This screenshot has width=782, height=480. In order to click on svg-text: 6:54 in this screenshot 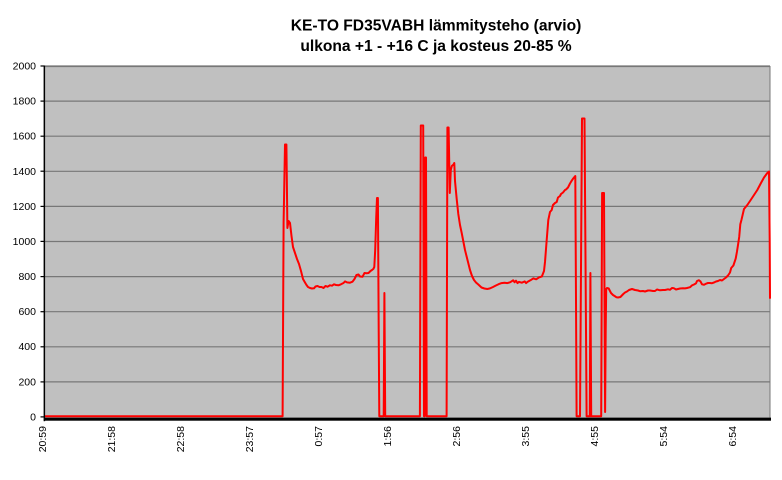, I will do `click(733, 436)`.